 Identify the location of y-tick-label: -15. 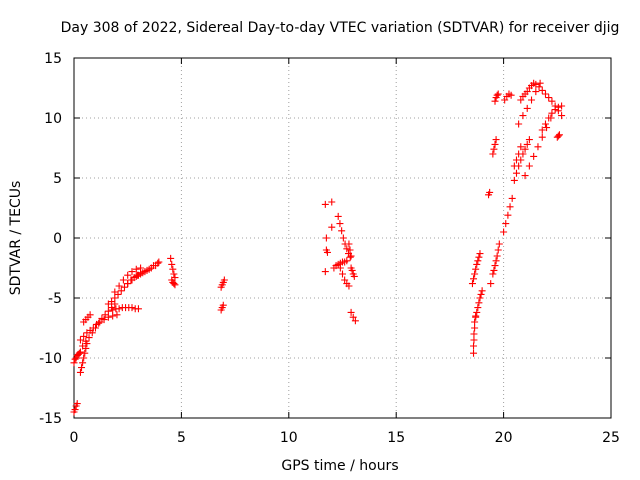
(50, 419).